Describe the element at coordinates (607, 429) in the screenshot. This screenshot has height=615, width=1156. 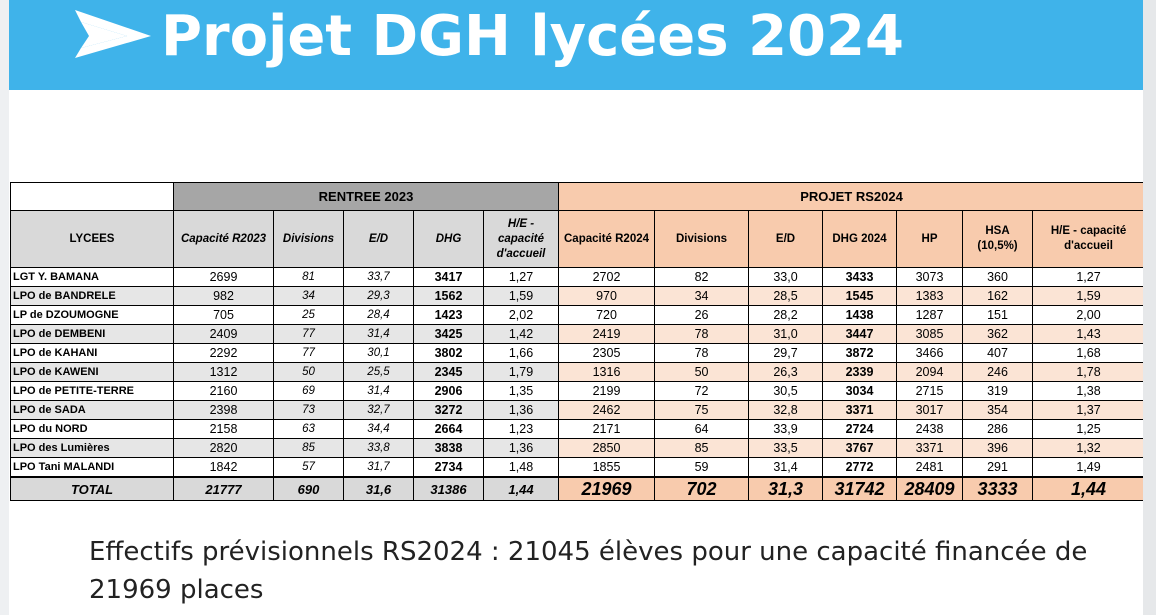
I see `cell-cap2024: 2171` at that location.